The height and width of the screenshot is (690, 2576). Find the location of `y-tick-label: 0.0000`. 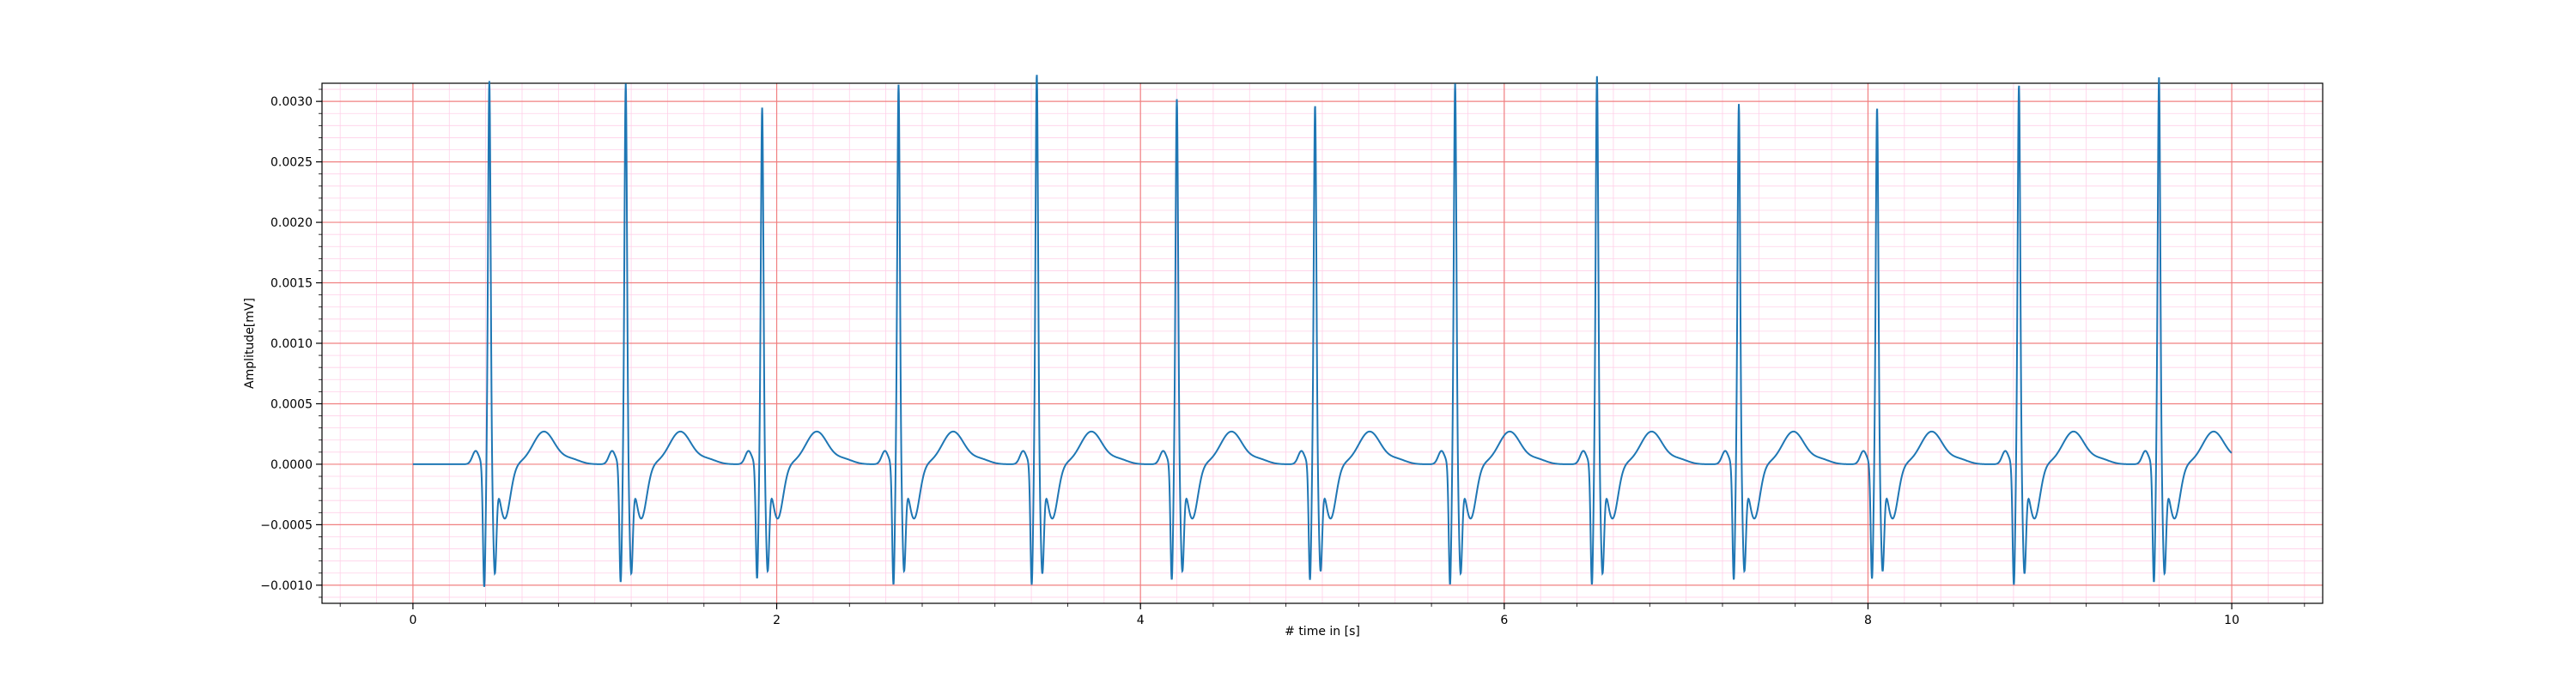

y-tick-label: 0.0000 is located at coordinates (291, 465).